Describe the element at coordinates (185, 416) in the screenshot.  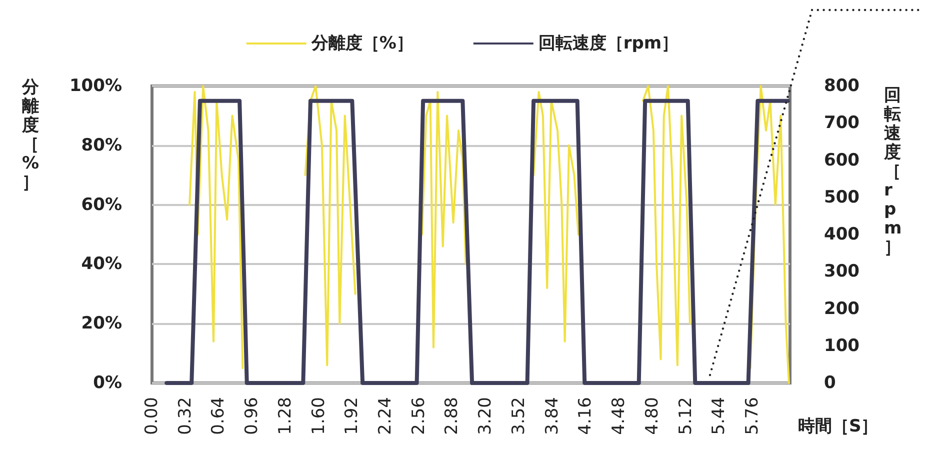
I see `x-tick-label: 0.32` at that location.